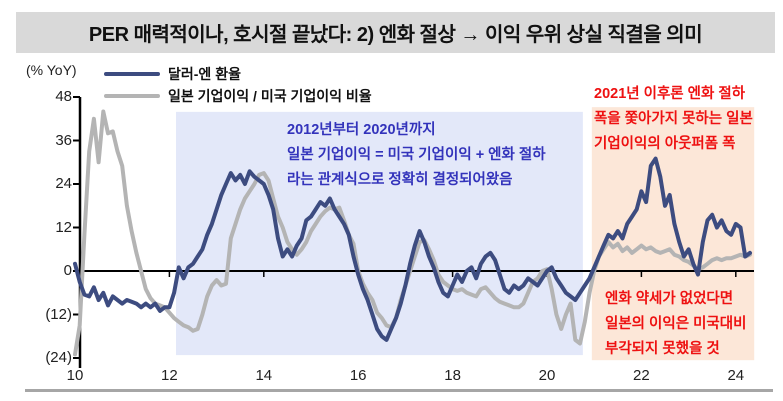 Image resolution: width=783 pixels, height=401 pixels. I want to click on x-tick-label: 14, so click(264, 375).